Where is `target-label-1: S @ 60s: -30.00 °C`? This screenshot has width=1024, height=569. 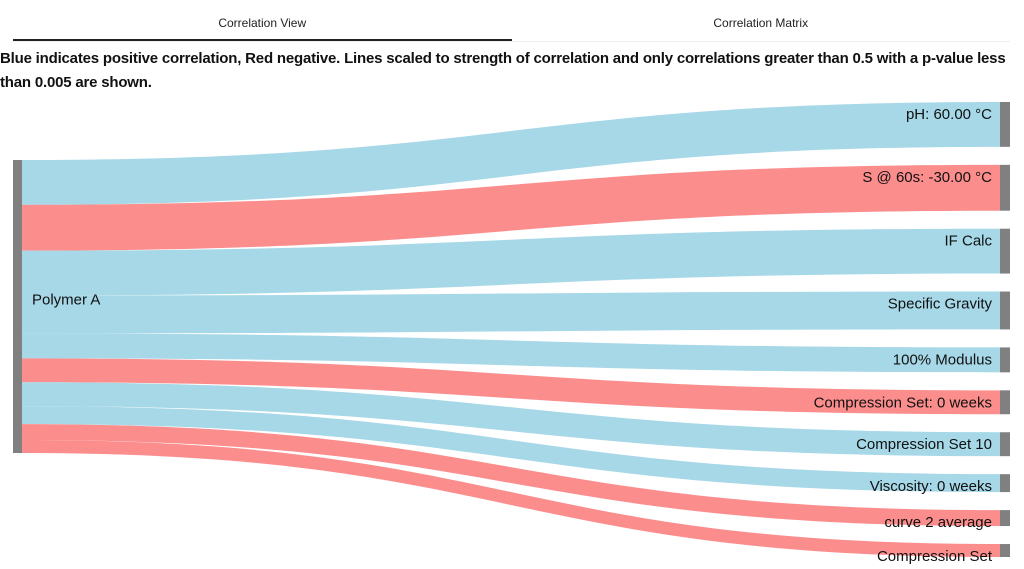 target-label-1: S @ 60s: -30.00 °C is located at coordinates (927, 177).